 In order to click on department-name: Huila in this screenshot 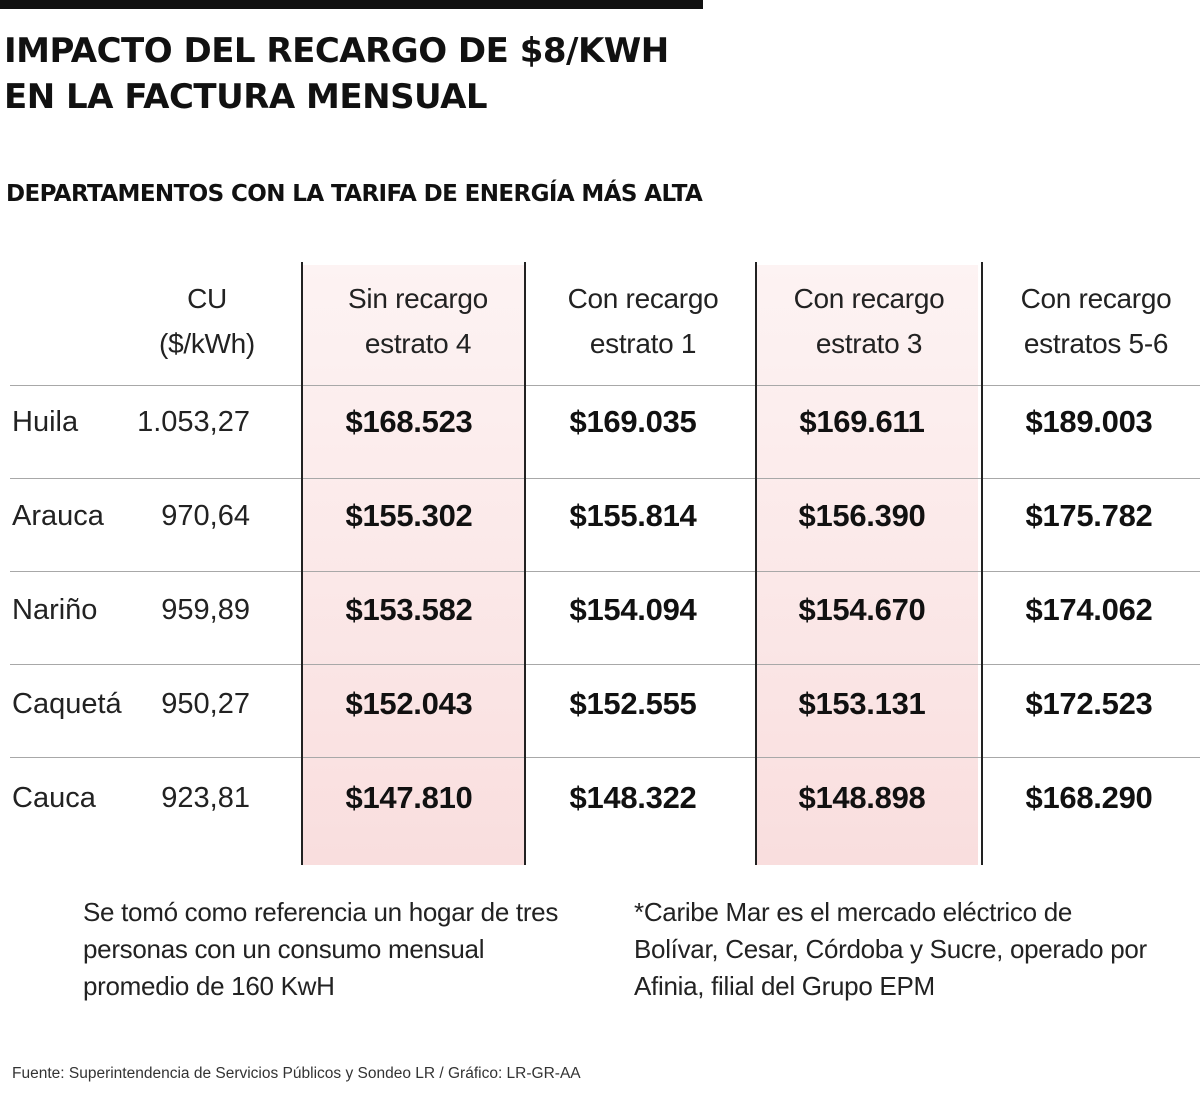, I will do `click(45, 422)`.